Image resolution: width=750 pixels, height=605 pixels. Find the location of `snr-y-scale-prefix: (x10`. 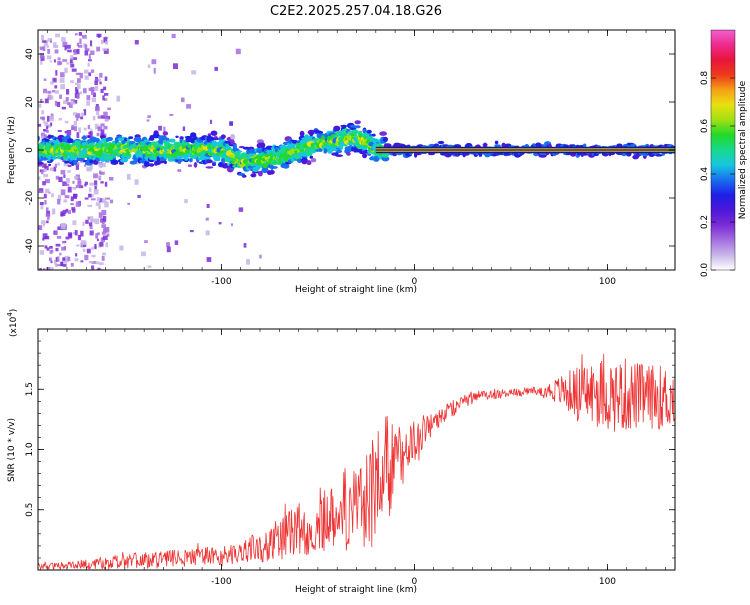

snr-y-scale-prefix: (x10 is located at coordinates (14, 326).